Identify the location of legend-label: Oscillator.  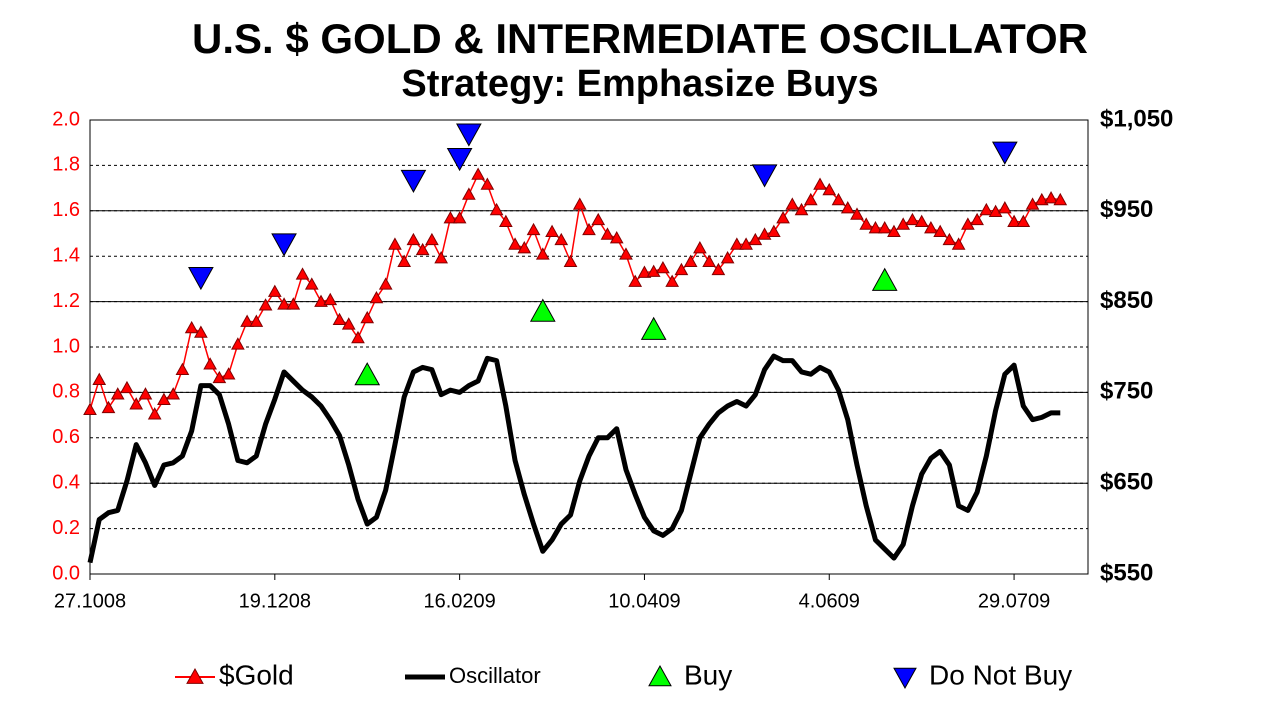
(495, 675).